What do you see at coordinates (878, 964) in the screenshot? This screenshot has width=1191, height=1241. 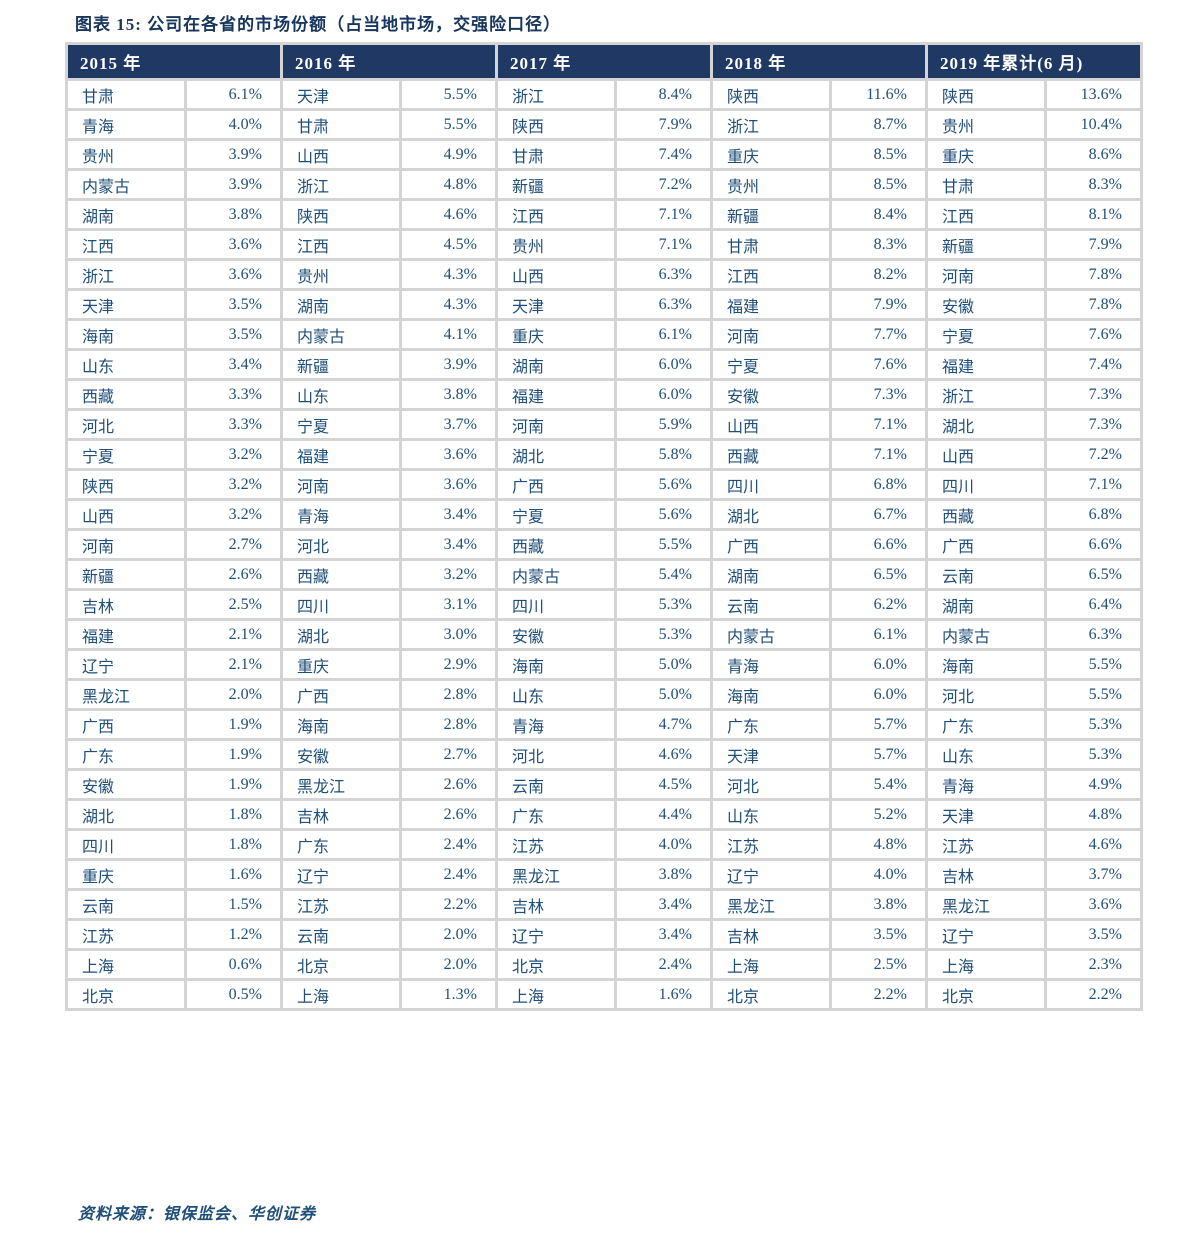 I see `share-cell: 2.5%` at bounding box center [878, 964].